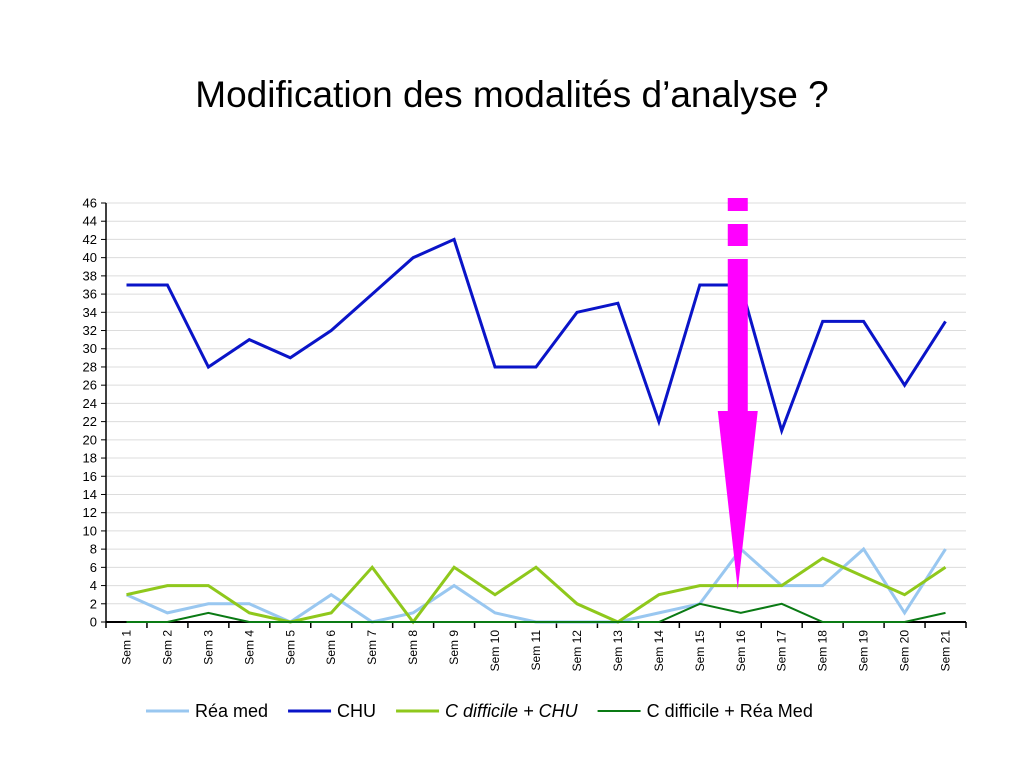  I want to click on y-tick-label: 46, so click(90, 203).